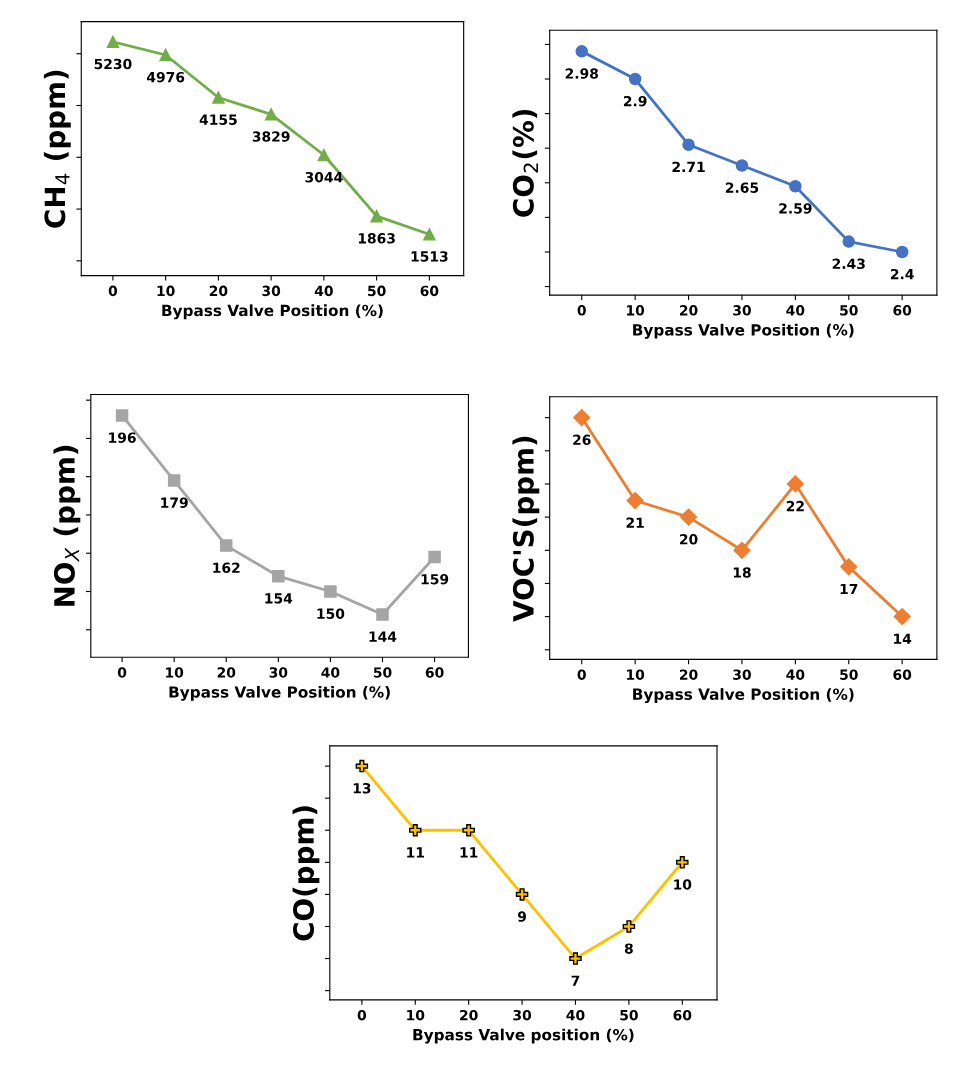  What do you see at coordinates (628, 948) in the screenshot?
I see `data-label: 8` at bounding box center [628, 948].